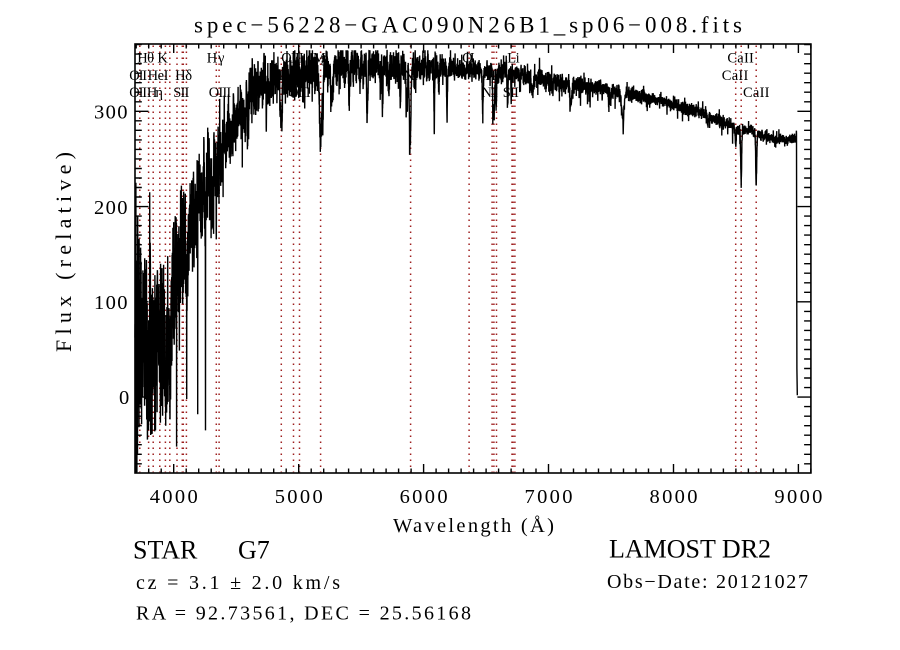 This screenshot has width=900, height=650. Describe the element at coordinates (707, 582) in the screenshot. I see `svg-text: Obs−Date: 20121027` at that location.